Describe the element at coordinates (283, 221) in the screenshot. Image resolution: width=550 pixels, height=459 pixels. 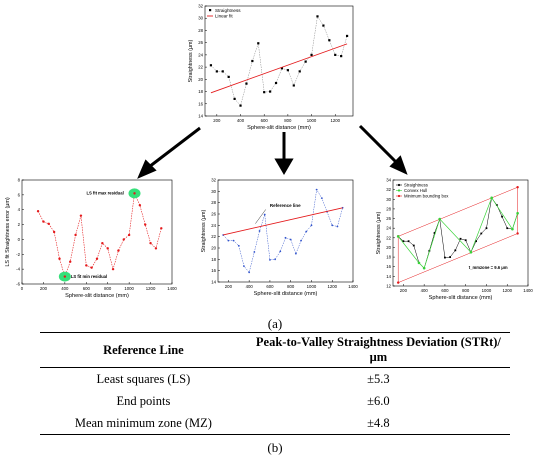
I see `middle-reference-line` at that location.